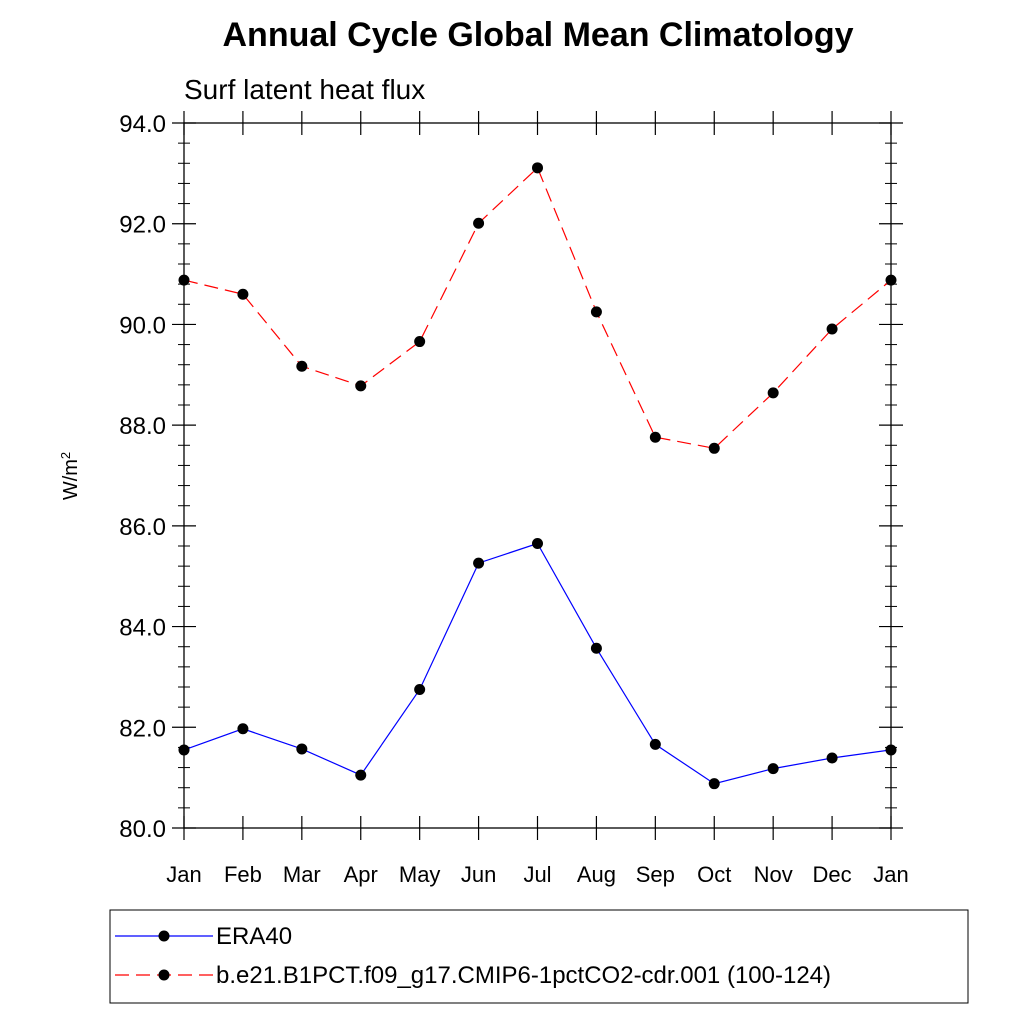 The image size is (1024, 1024). What do you see at coordinates (304, 89) in the screenshot?
I see `chart-subtitle: Surf latent heat flux` at bounding box center [304, 89].